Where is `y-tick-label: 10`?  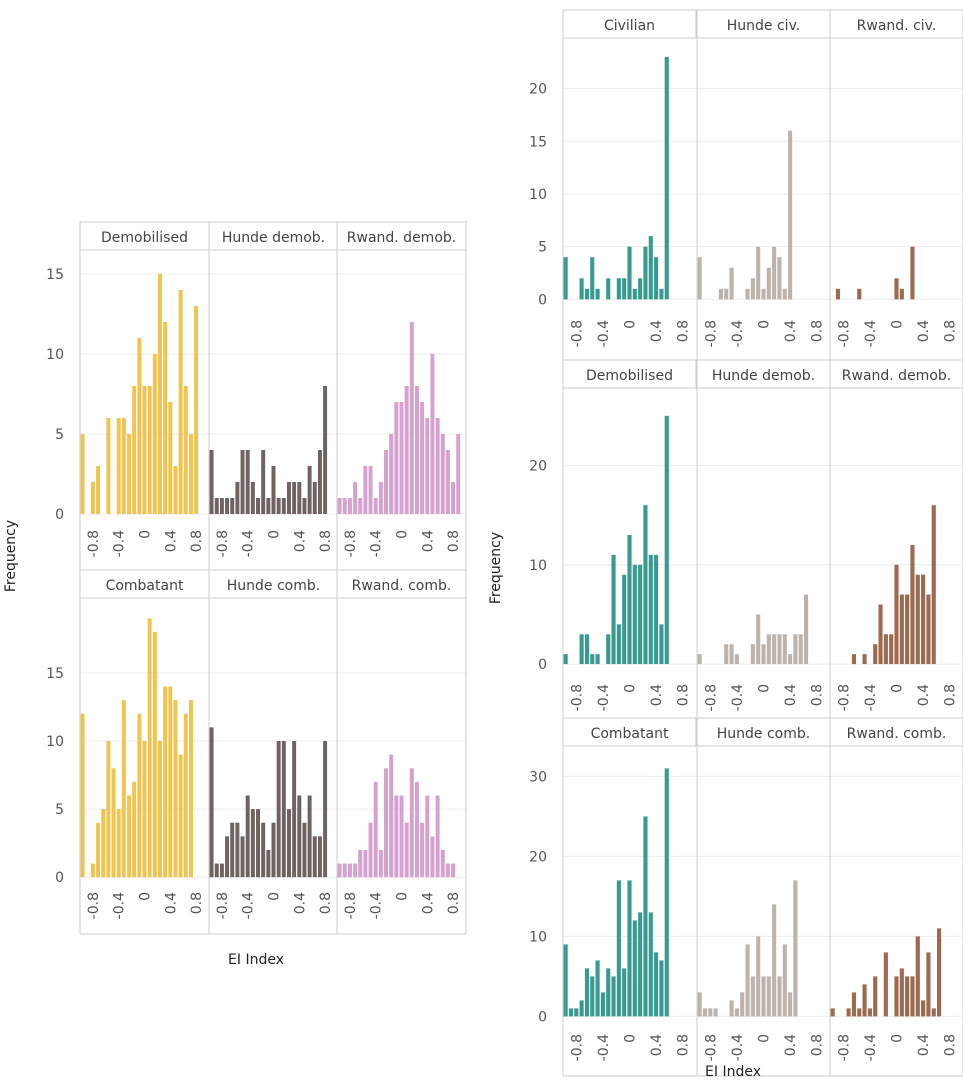
y-tick-label: 10 is located at coordinates (538, 195).